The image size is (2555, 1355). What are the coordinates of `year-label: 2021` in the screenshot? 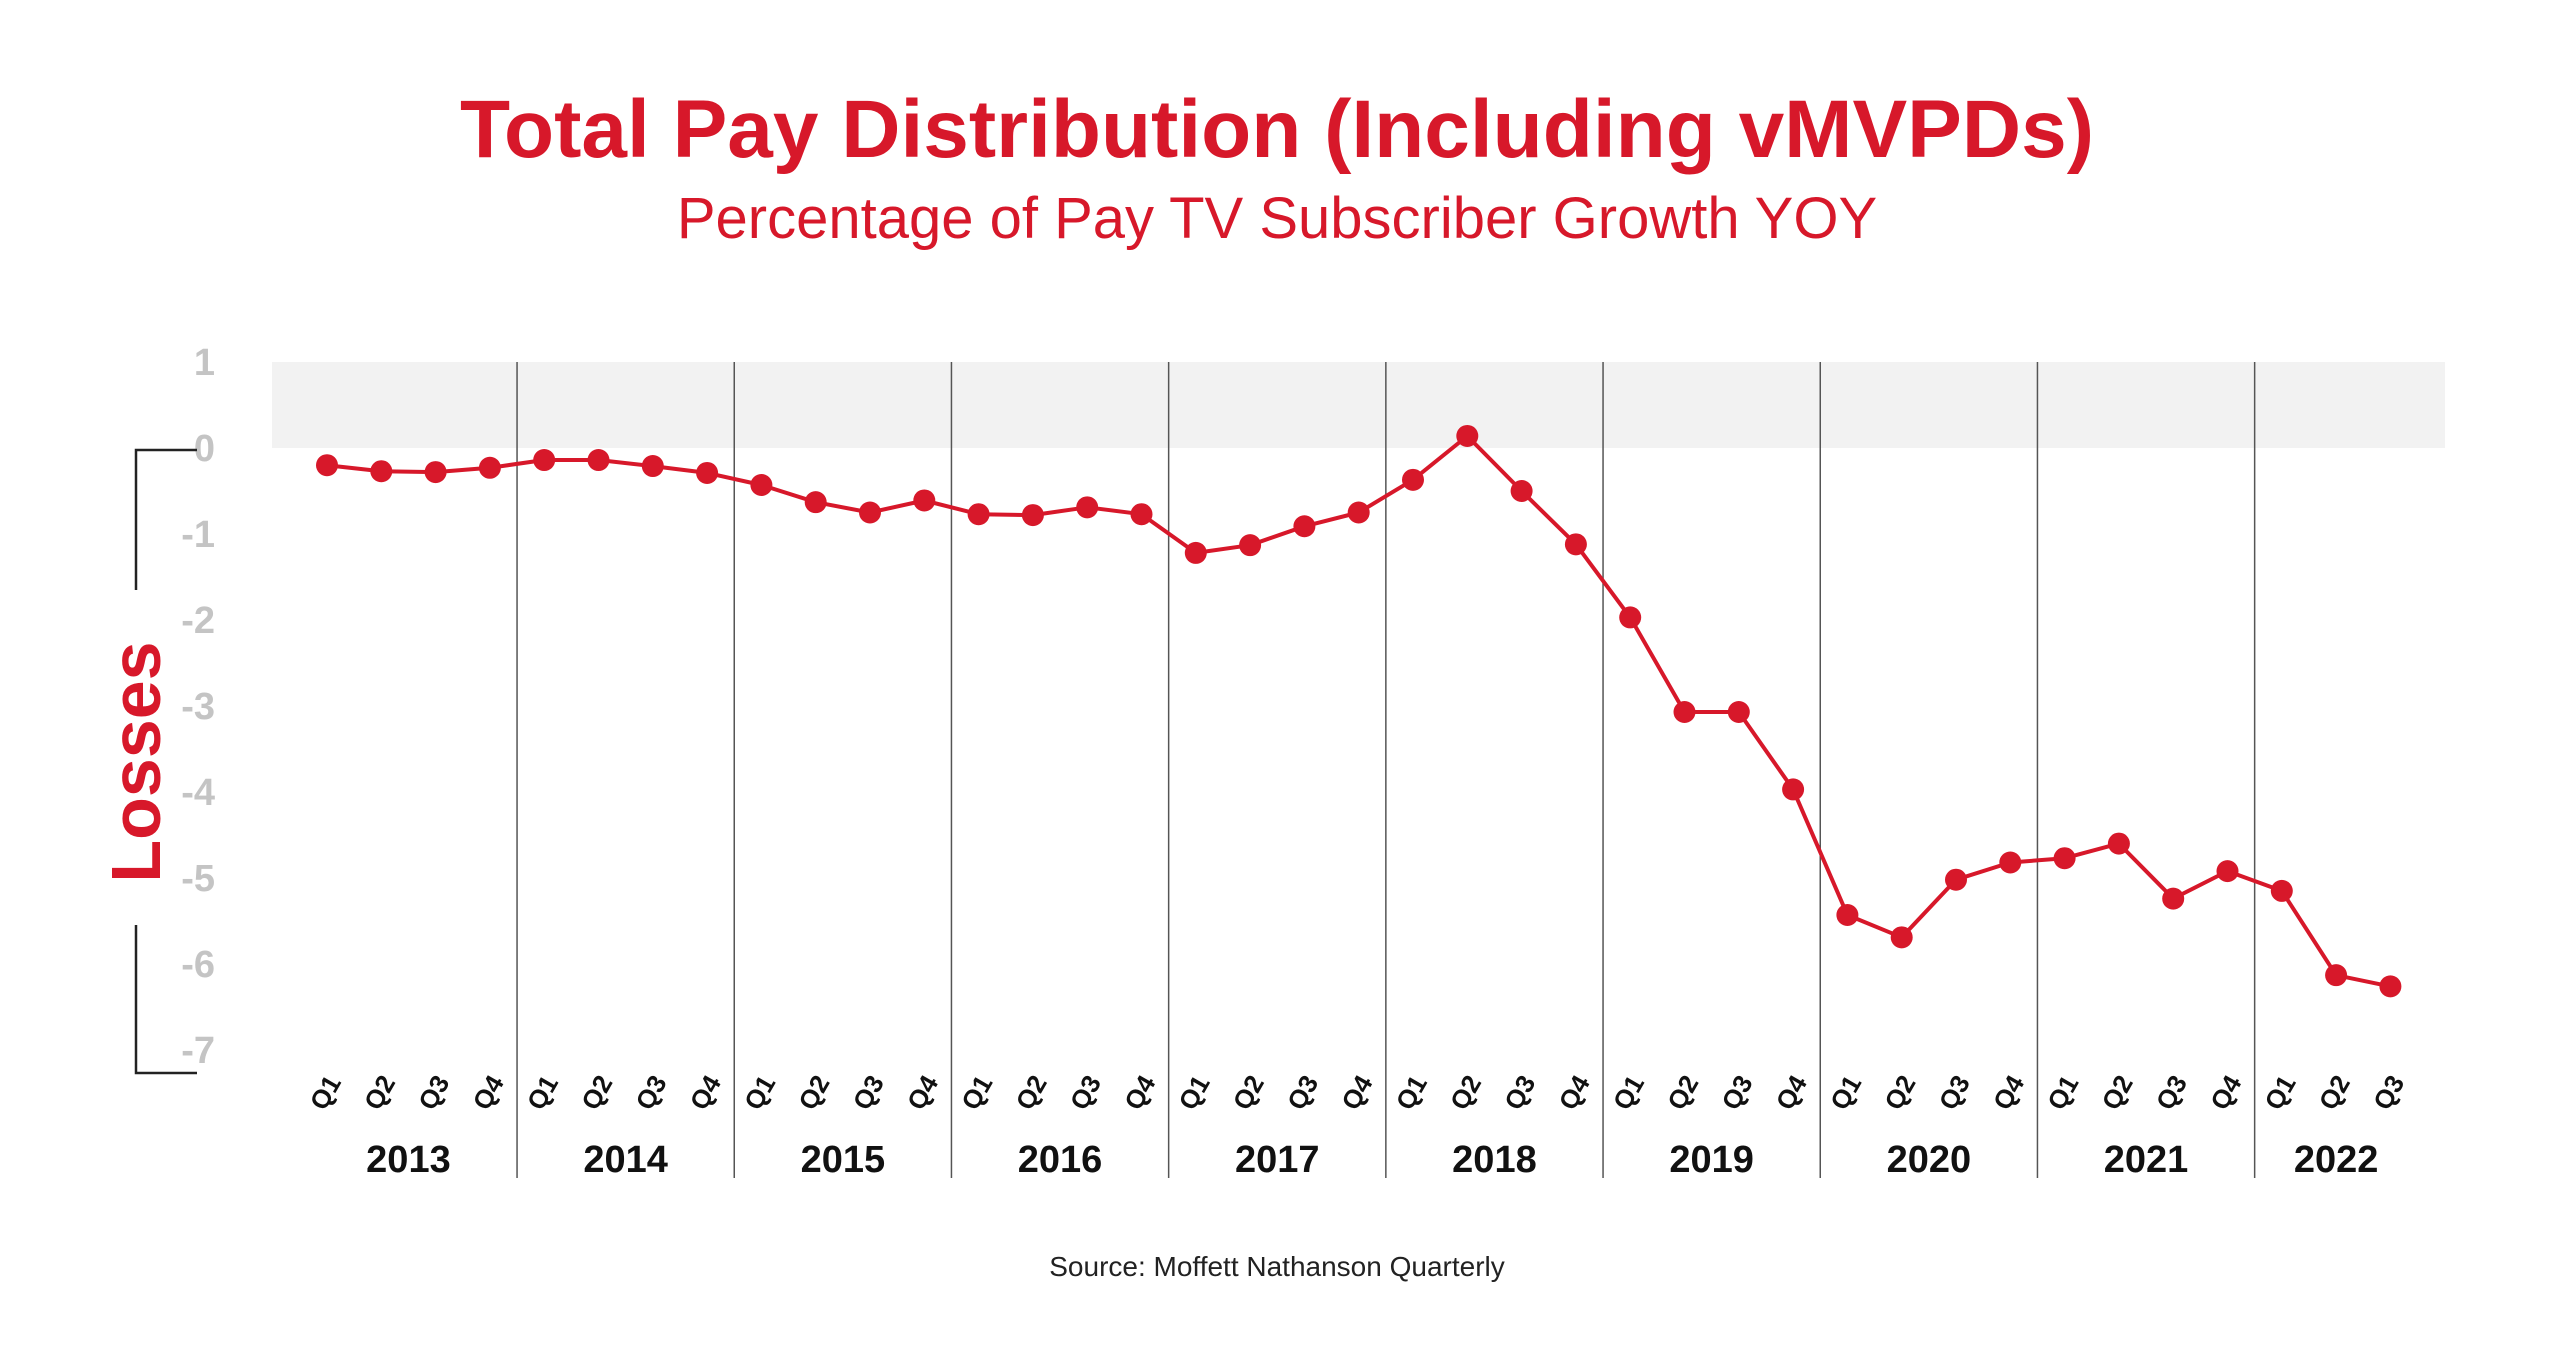 It's located at (2146, 1160).